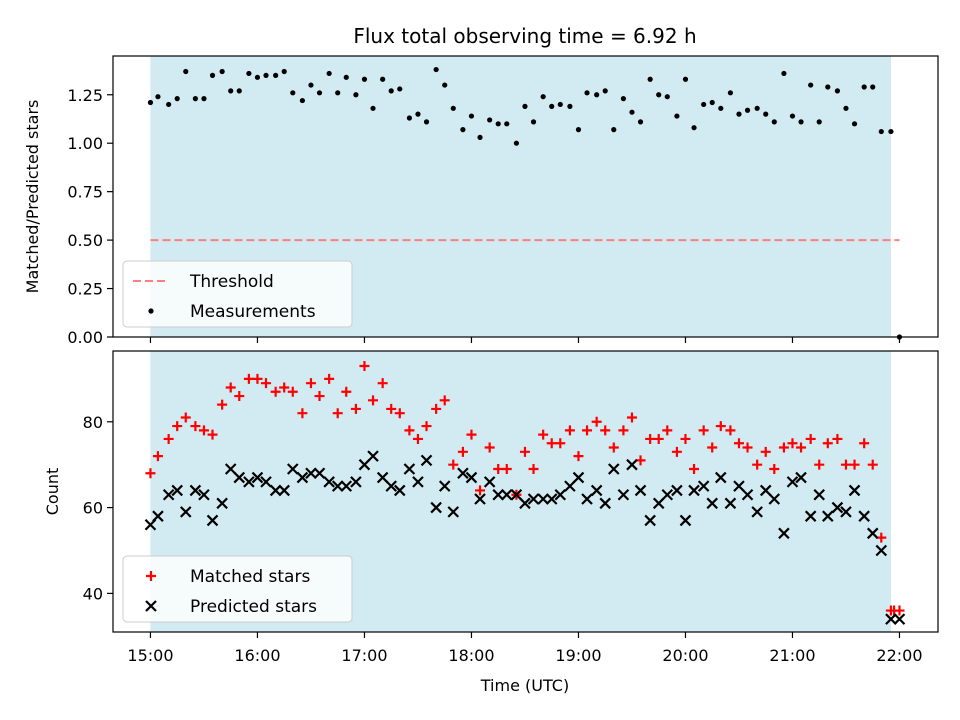  Describe the element at coordinates (85, 192) in the screenshot. I see `y-tick-label: 0.75` at that location.